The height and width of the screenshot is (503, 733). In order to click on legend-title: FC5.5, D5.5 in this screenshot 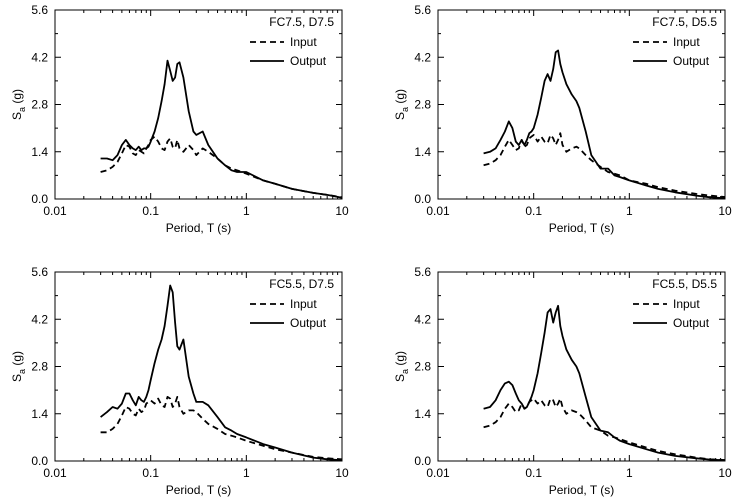, I will do `click(684, 284)`.